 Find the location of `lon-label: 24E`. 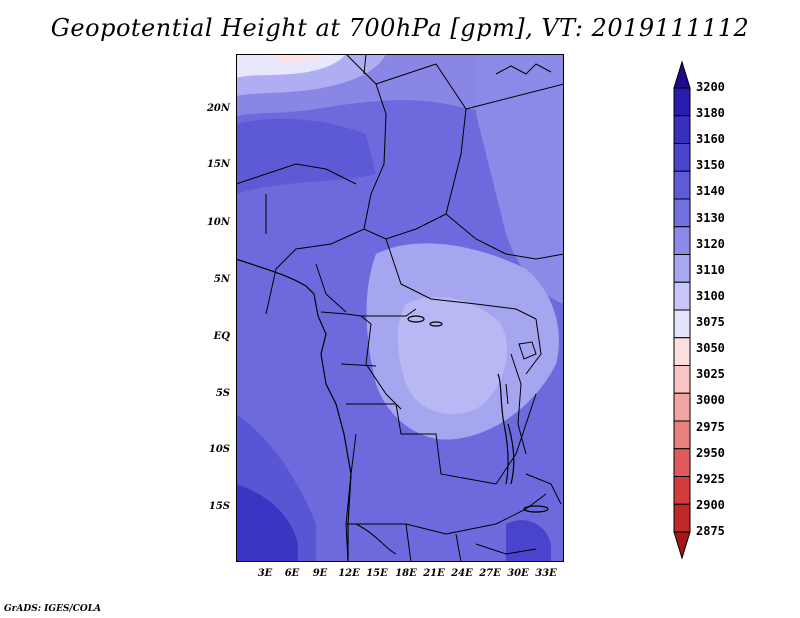

lon-label: 24E is located at coordinates (462, 573).